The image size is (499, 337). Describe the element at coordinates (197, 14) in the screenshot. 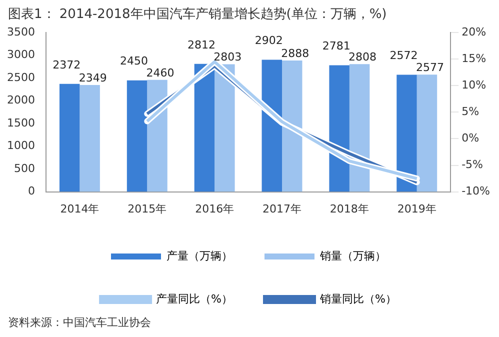

I see `chart-title: 图表1： 2014-2018年中国汽车产销量增长趋势(单位：万辆，%)` at that location.